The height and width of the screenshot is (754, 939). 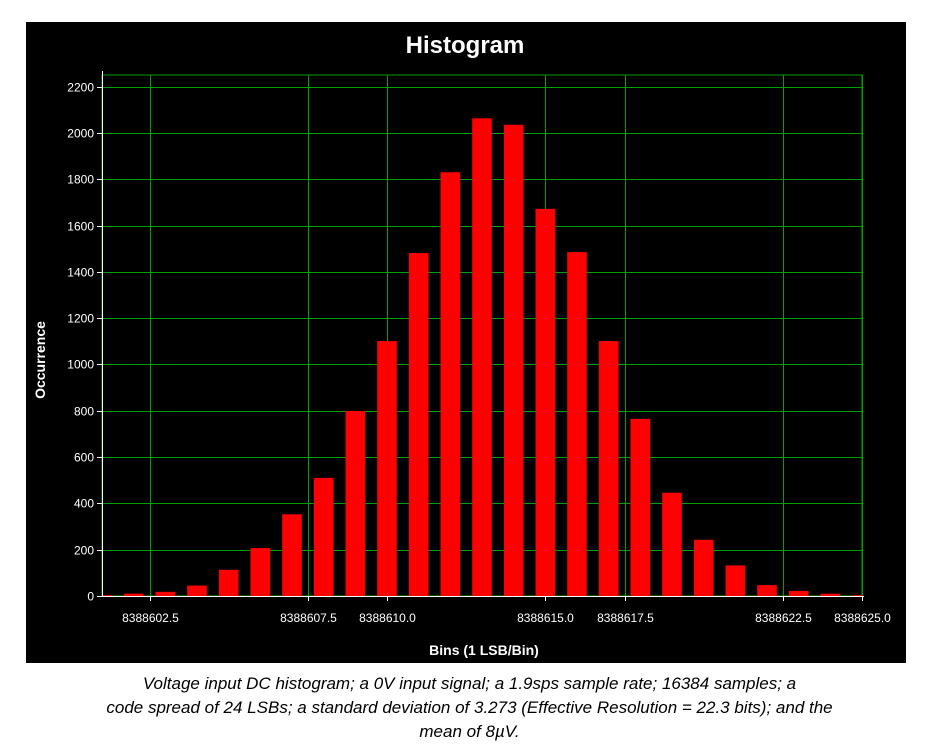 I want to click on y-tick-label: 1800, so click(x=80, y=180).